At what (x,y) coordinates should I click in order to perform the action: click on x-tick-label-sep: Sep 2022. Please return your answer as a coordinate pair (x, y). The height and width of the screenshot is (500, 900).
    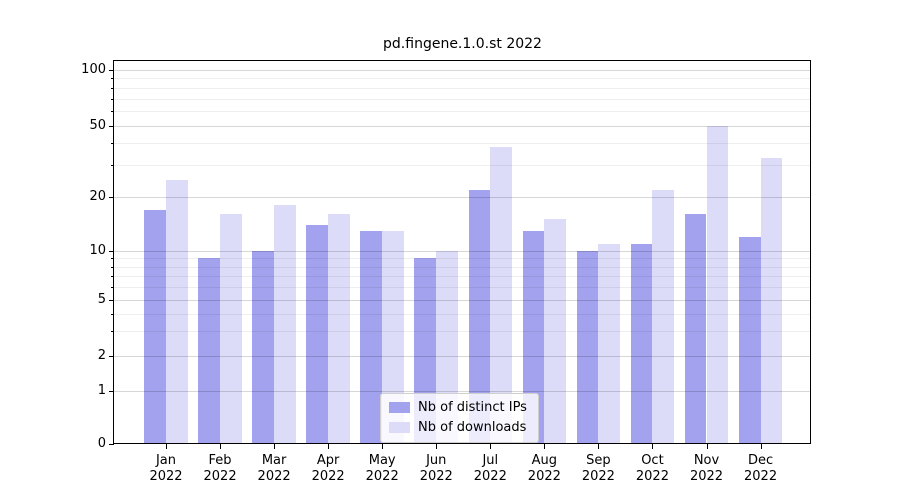
    Looking at the image, I should click on (598, 468).